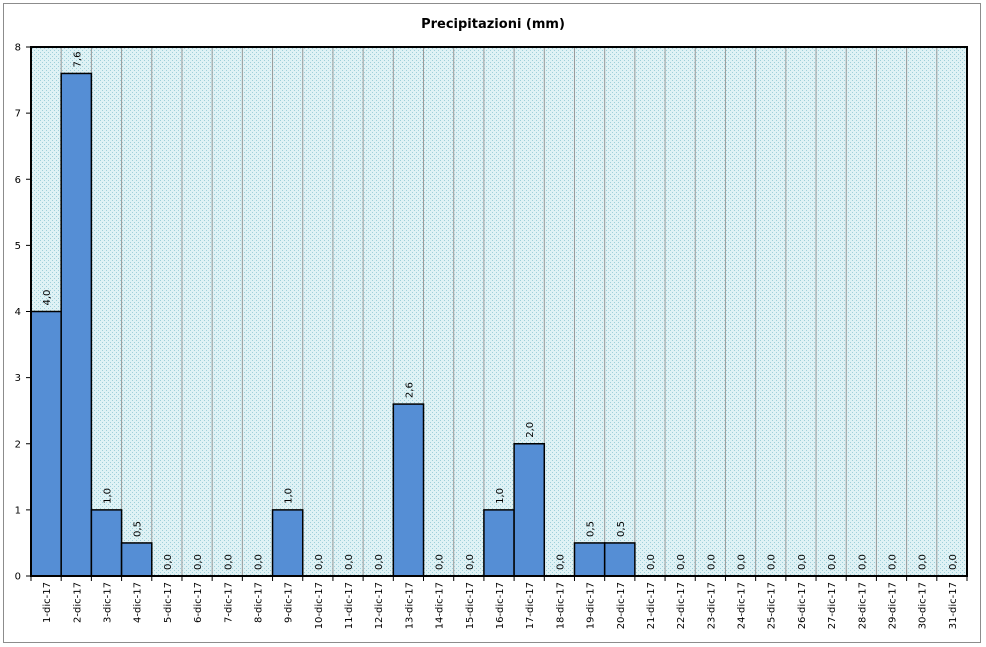 This screenshot has width=986, height=647. What do you see at coordinates (862, 605) in the screenshot?
I see `x-tick-label: 28-dic-17` at bounding box center [862, 605].